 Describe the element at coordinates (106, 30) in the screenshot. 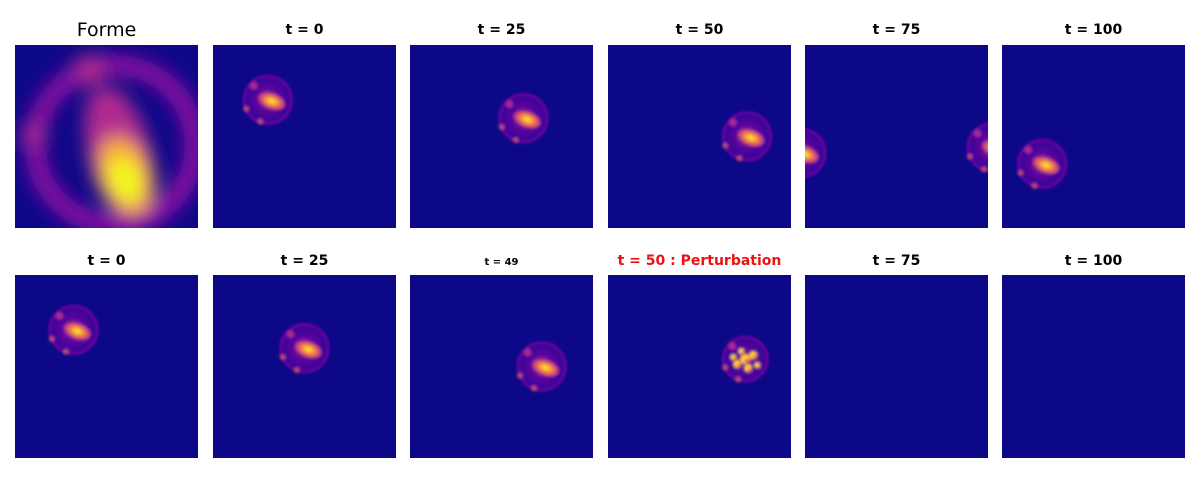

I see `panel-title: Forme` at that location.